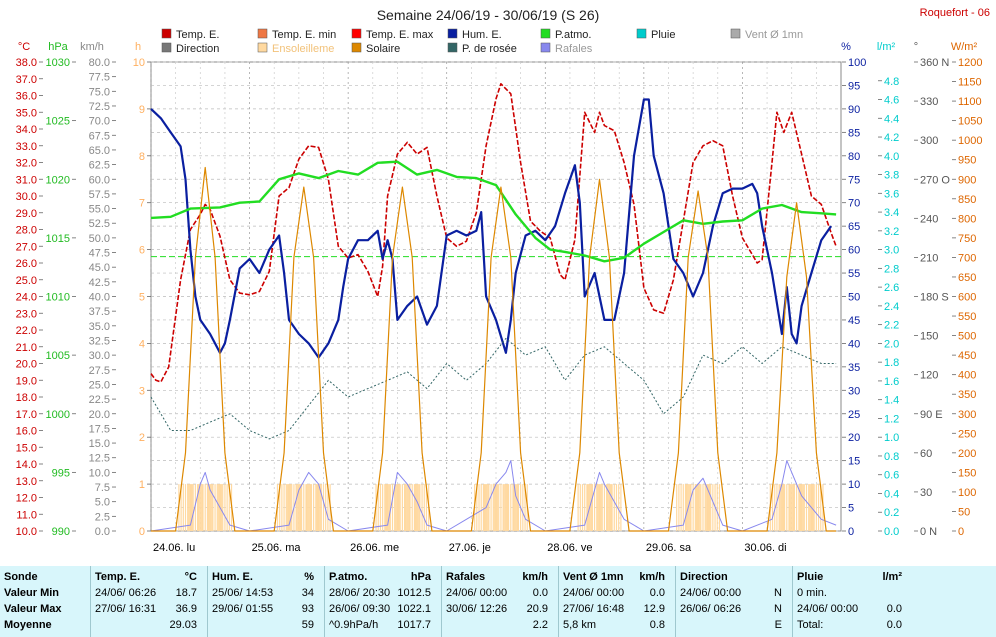 This screenshot has height=637, width=996. What do you see at coordinates (383, 49) in the screenshot?
I see `legend-label: Solaire` at bounding box center [383, 49].